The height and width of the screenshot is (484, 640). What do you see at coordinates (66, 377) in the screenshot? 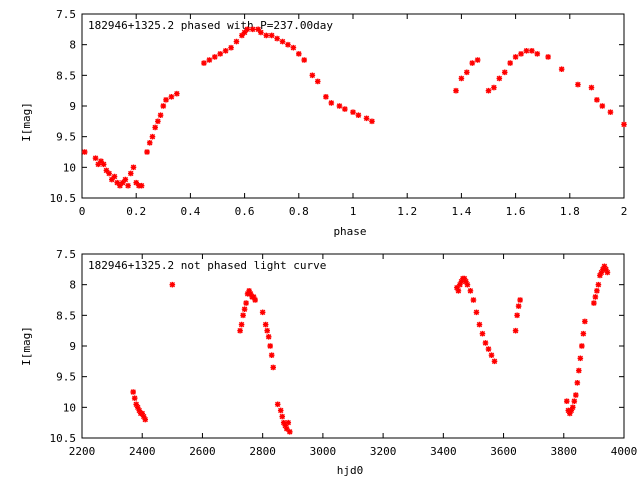
I see `unphased-ytick-label: 9.5` at bounding box center [66, 377].